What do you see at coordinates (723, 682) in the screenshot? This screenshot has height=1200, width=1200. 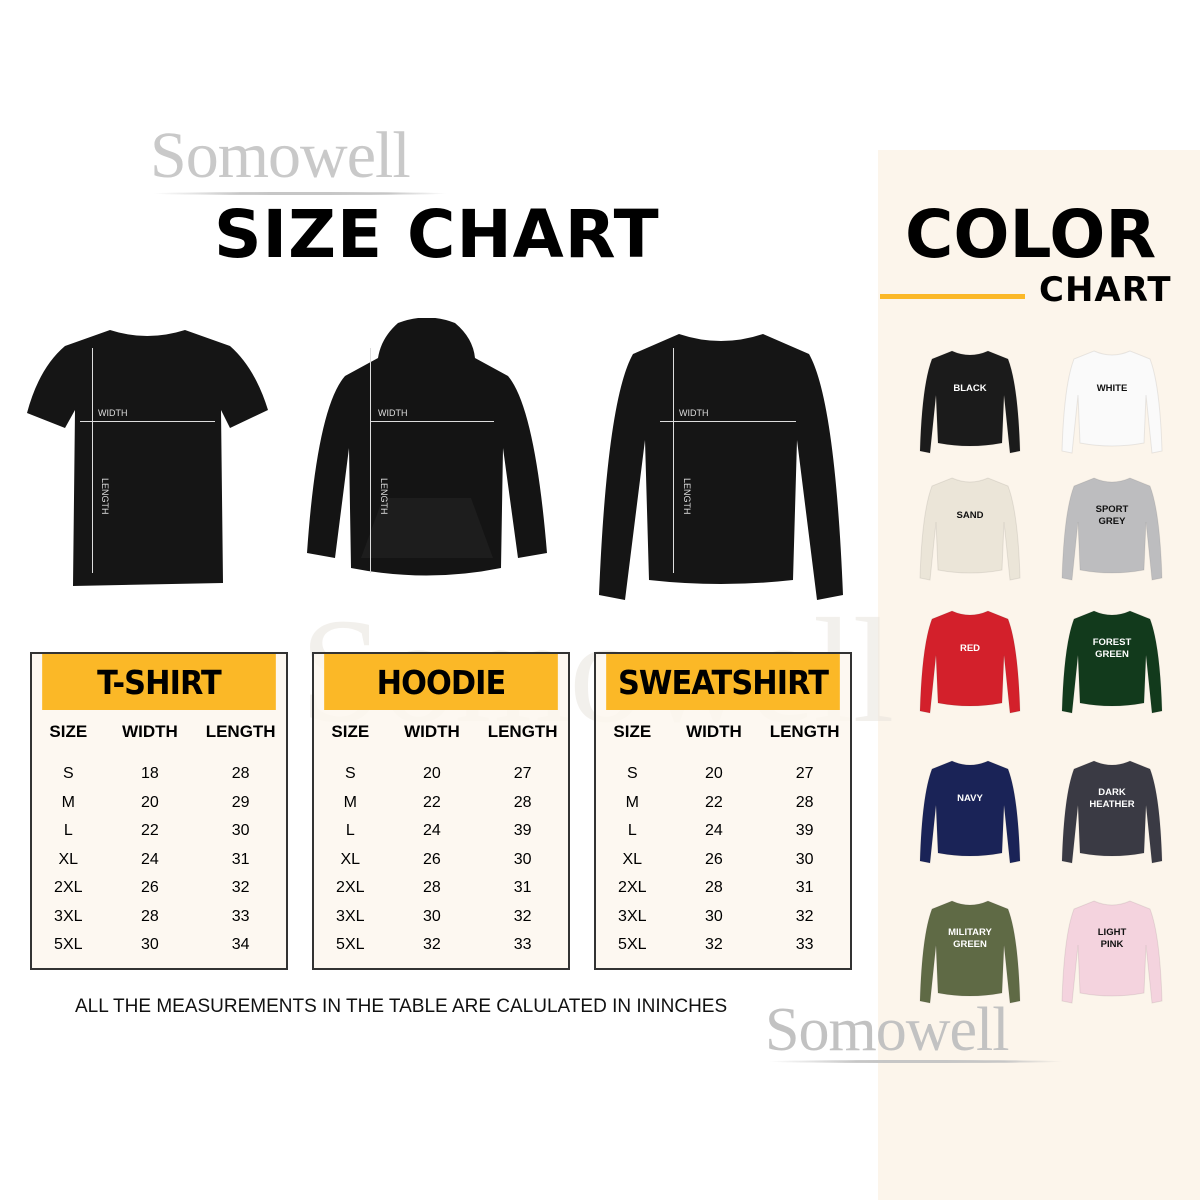 I see `table-title: SWEATSHIRT` at bounding box center [723, 682].